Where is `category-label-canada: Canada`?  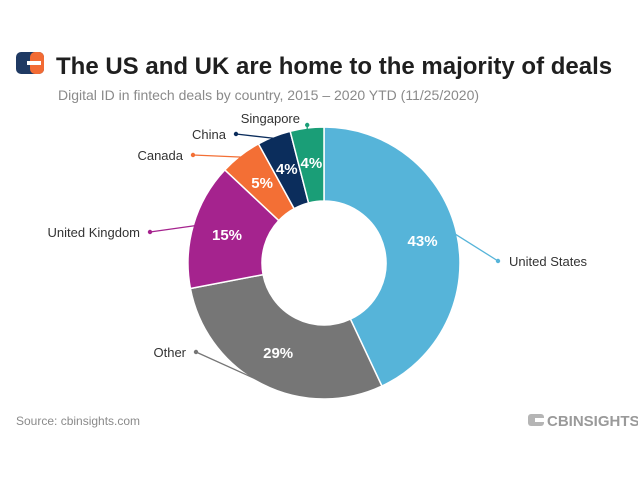 category-label-canada: Canada is located at coordinates (160, 155).